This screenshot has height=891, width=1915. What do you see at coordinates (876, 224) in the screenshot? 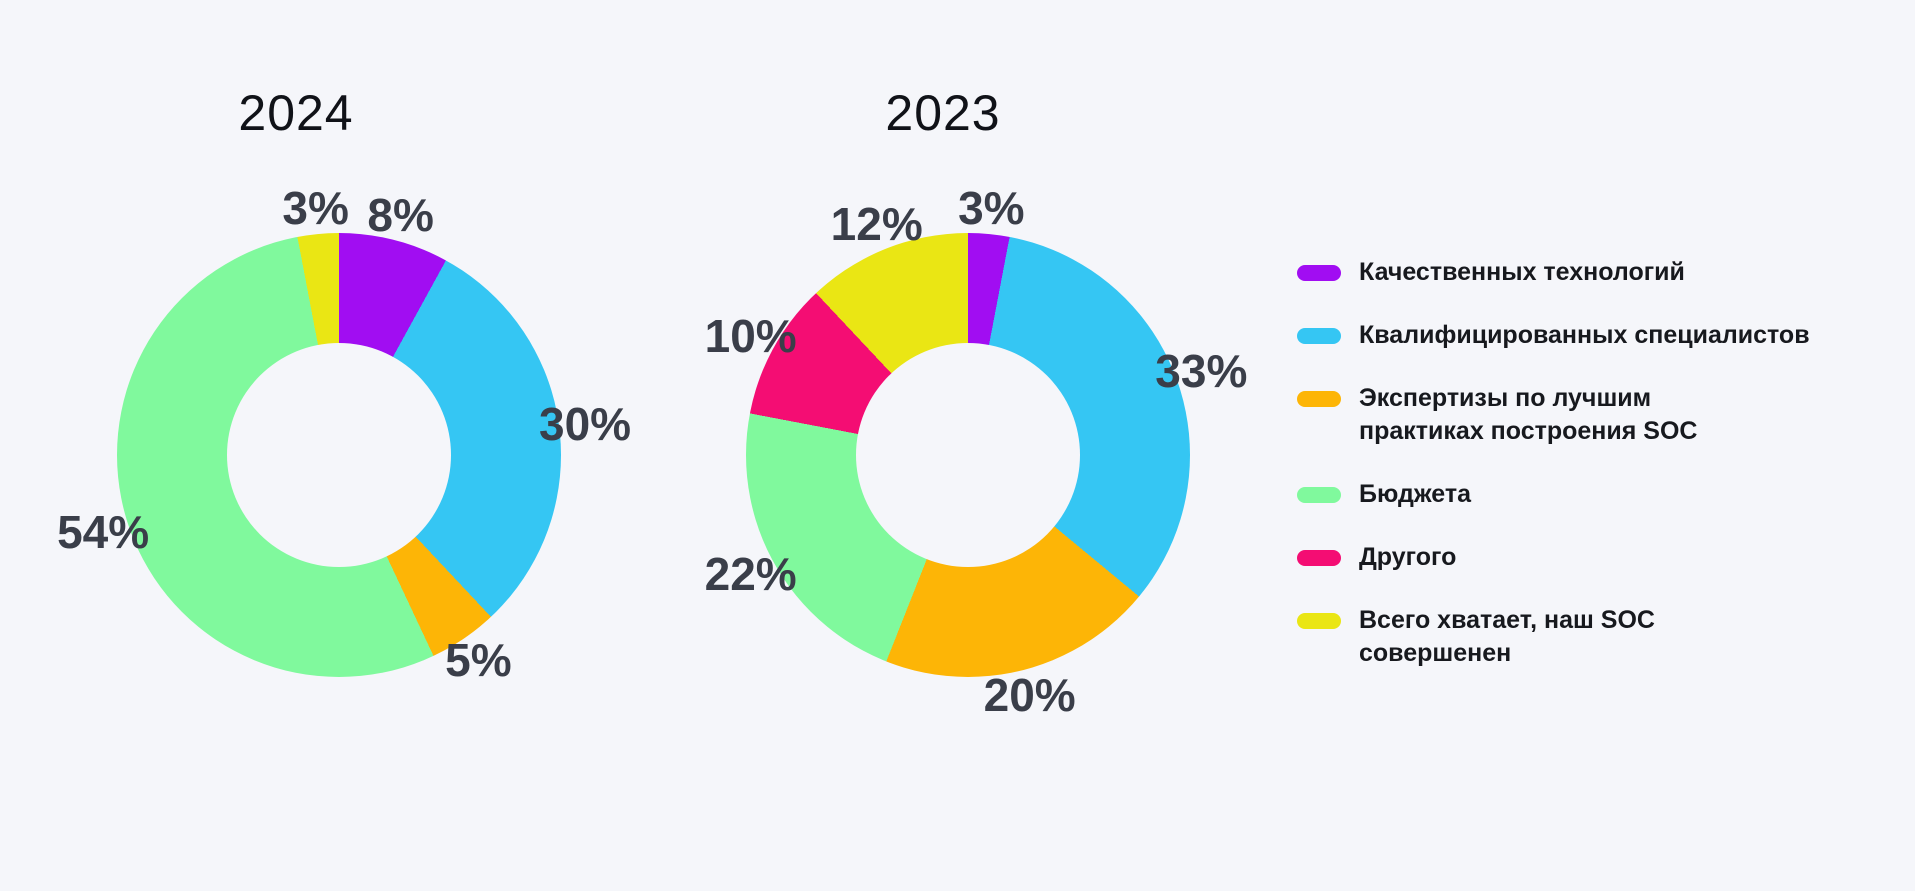
I see `slice-value-label: 12%` at bounding box center [876, 224].